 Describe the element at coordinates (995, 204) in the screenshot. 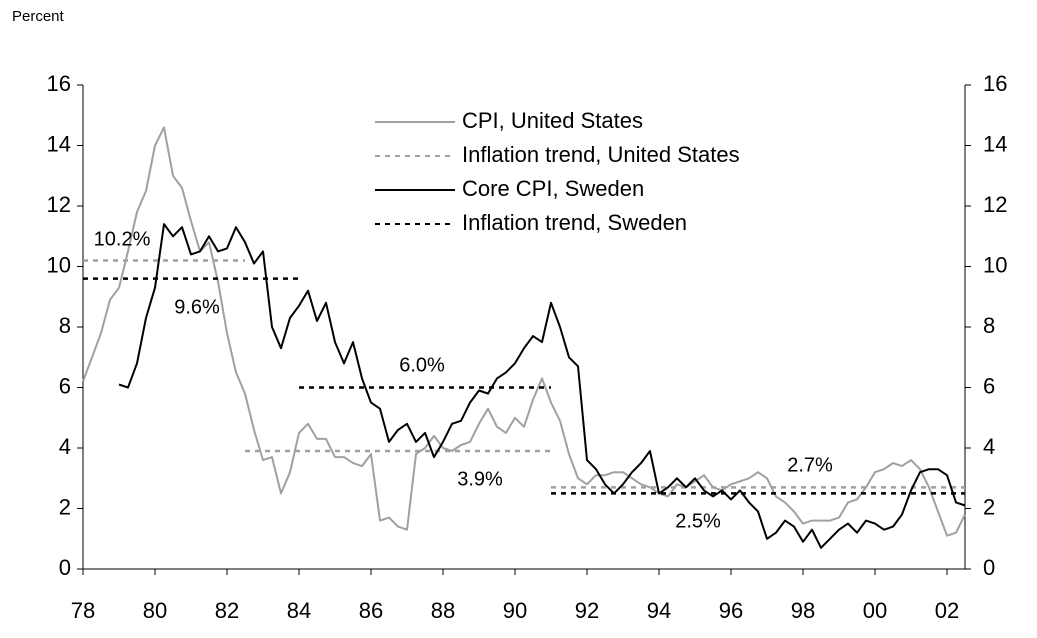

I see `y2-tick-label: 12` at that location.